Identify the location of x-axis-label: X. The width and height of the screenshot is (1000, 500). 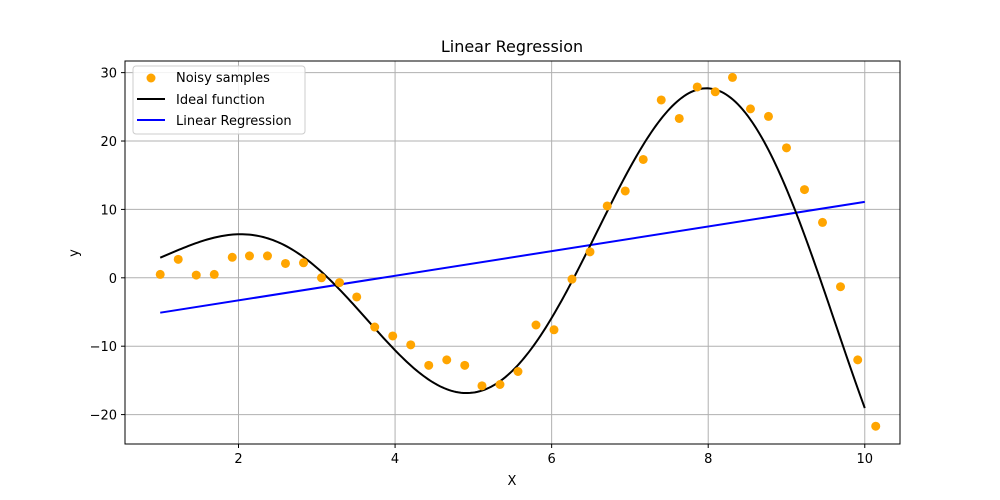
(512, 481).